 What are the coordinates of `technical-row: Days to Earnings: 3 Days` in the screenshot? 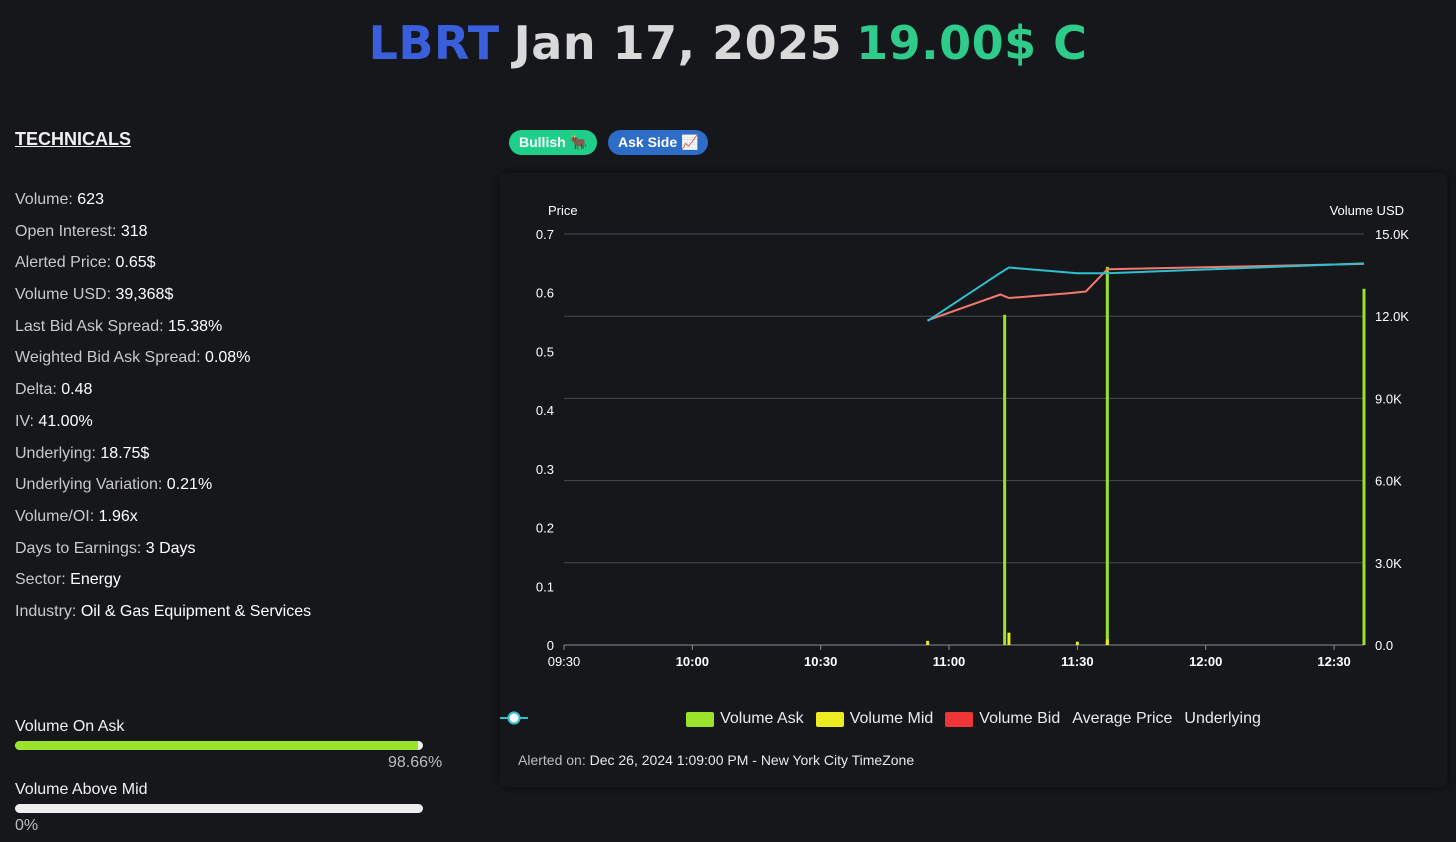 It's located at (245, 555).